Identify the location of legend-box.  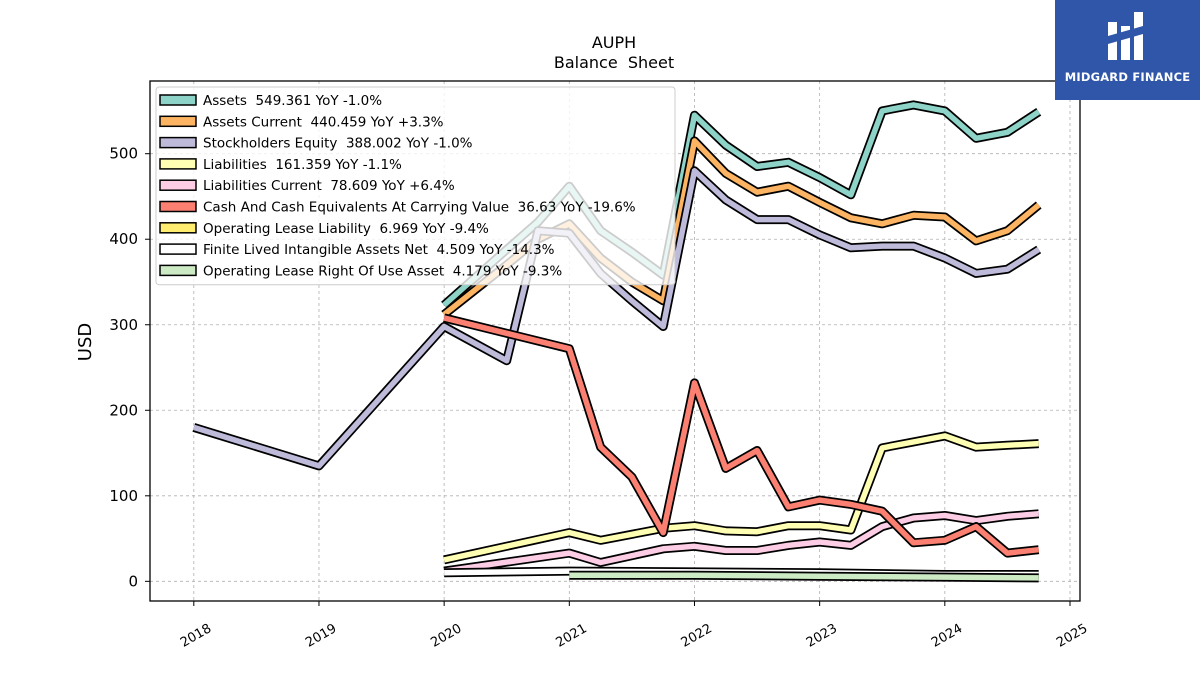
(415, 186).